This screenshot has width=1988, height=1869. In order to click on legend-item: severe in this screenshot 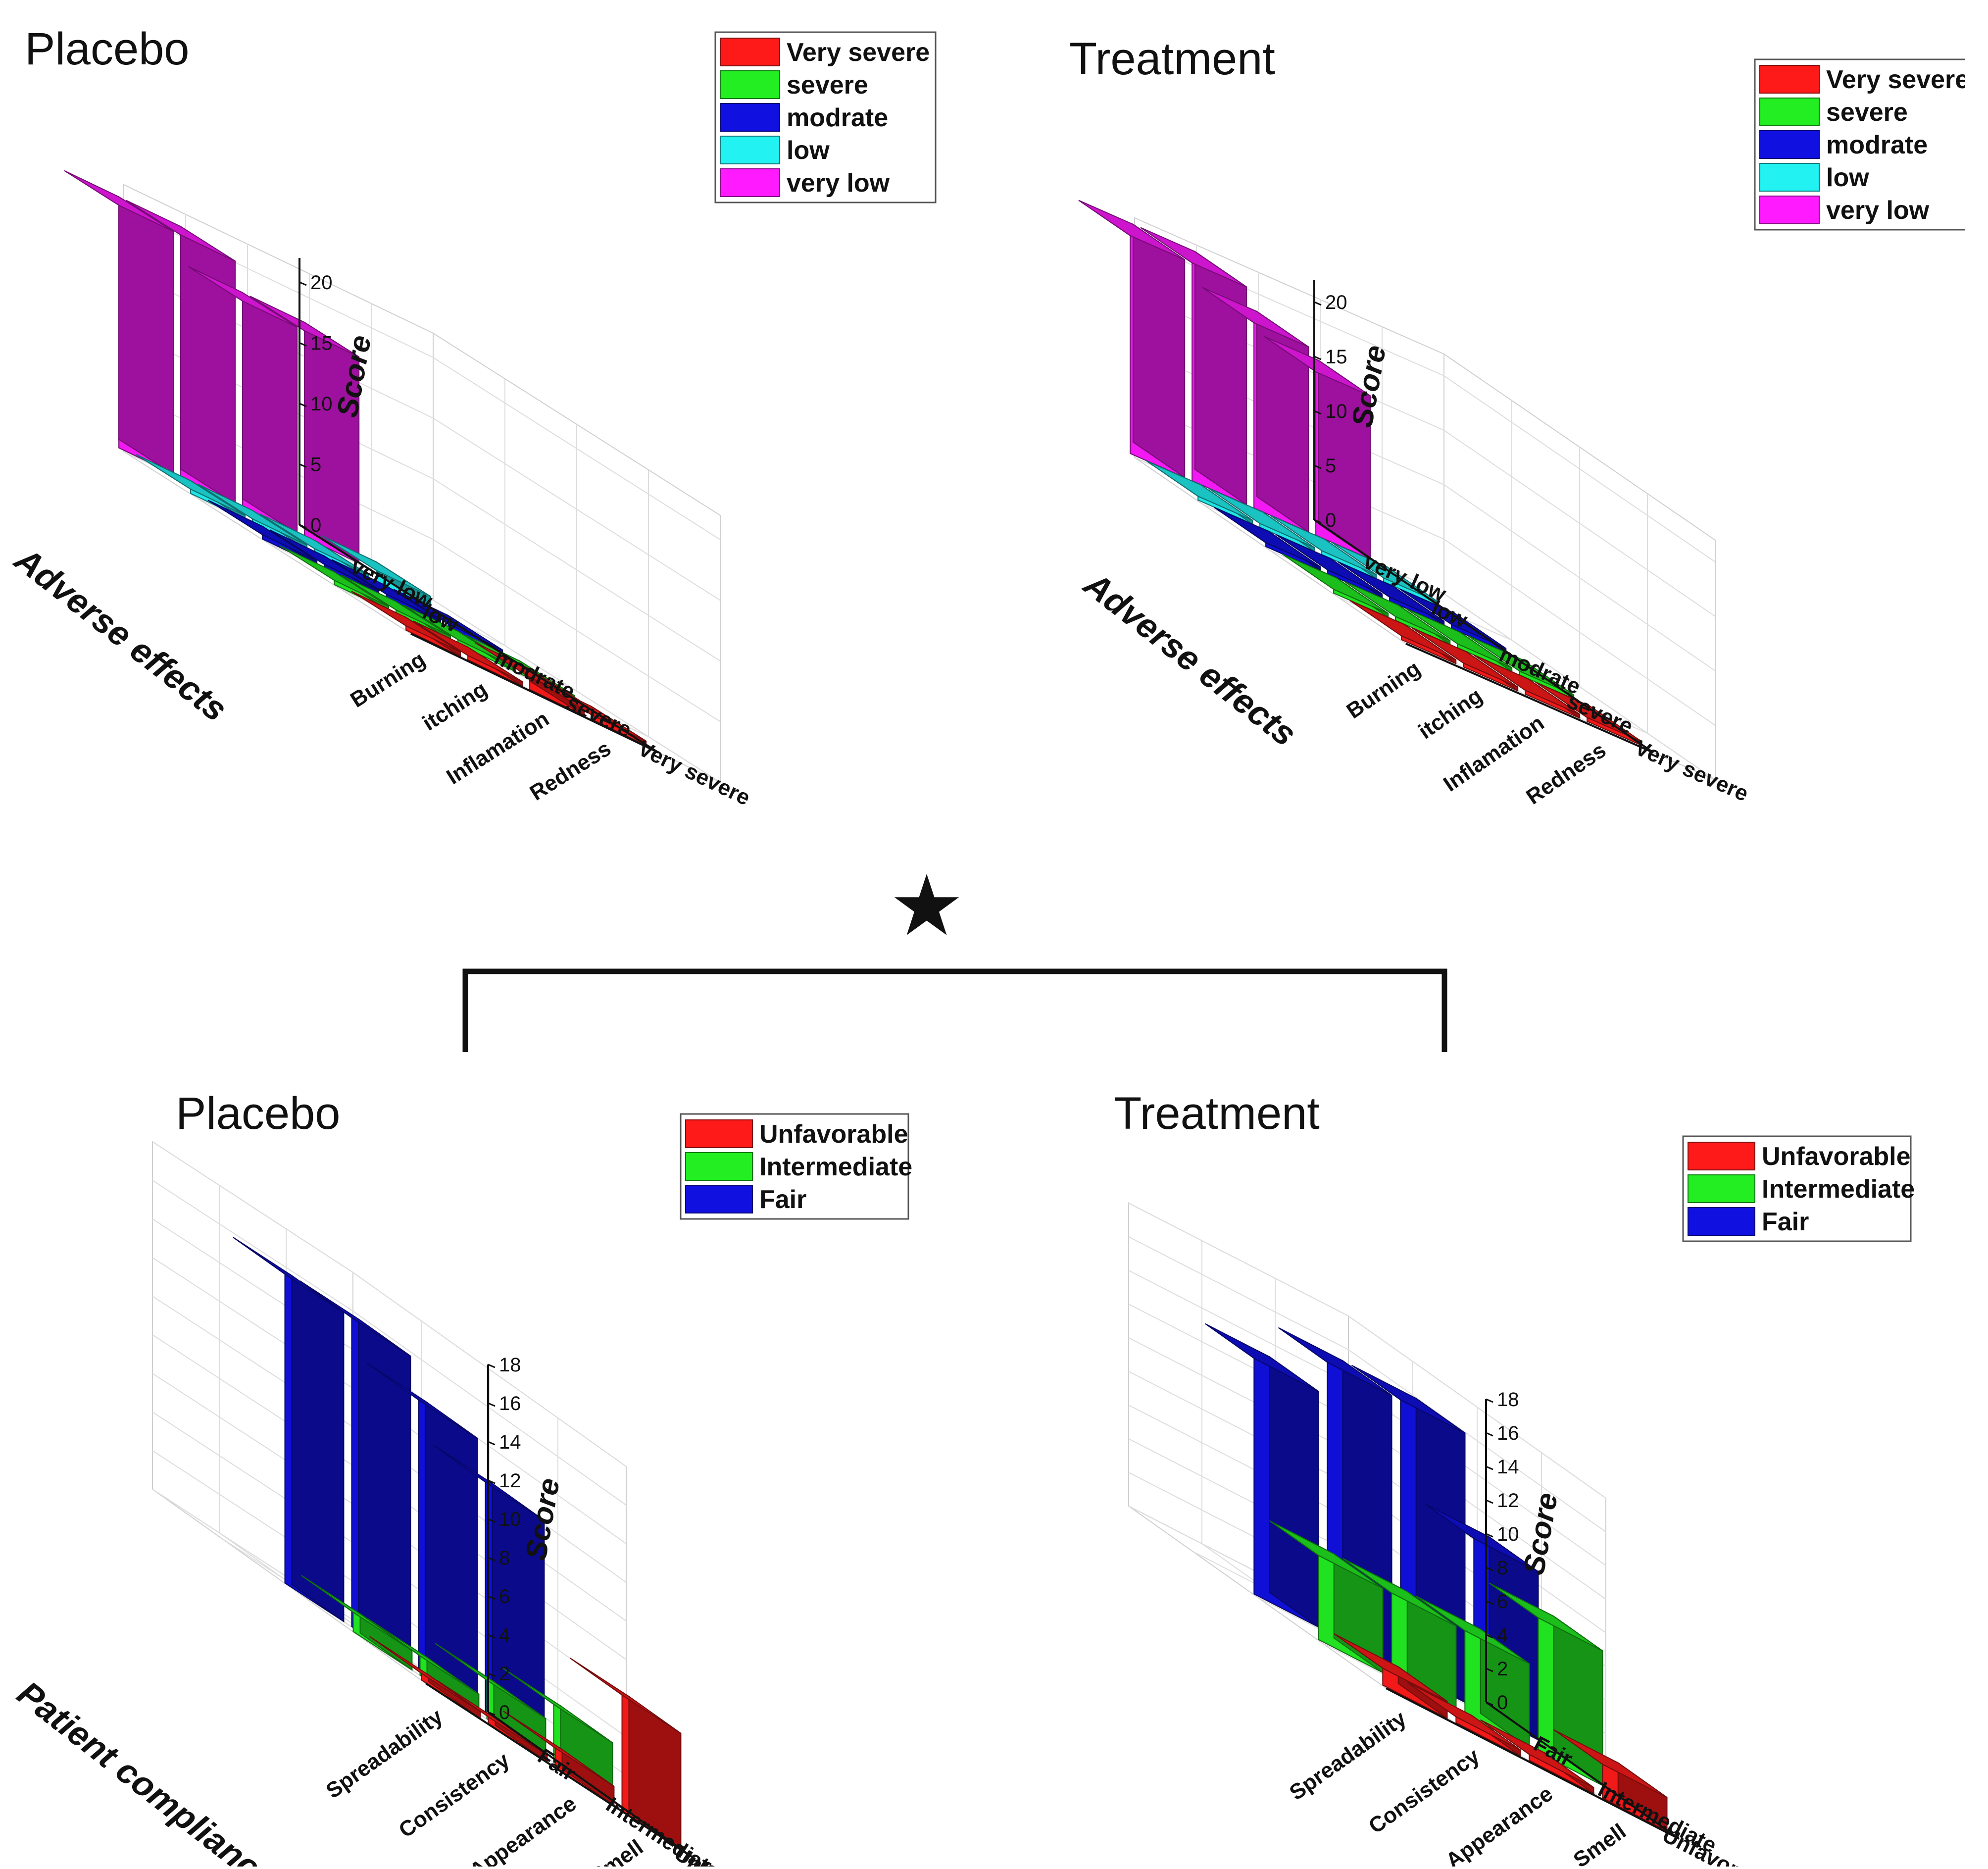, I will do `click(794, 85)`.